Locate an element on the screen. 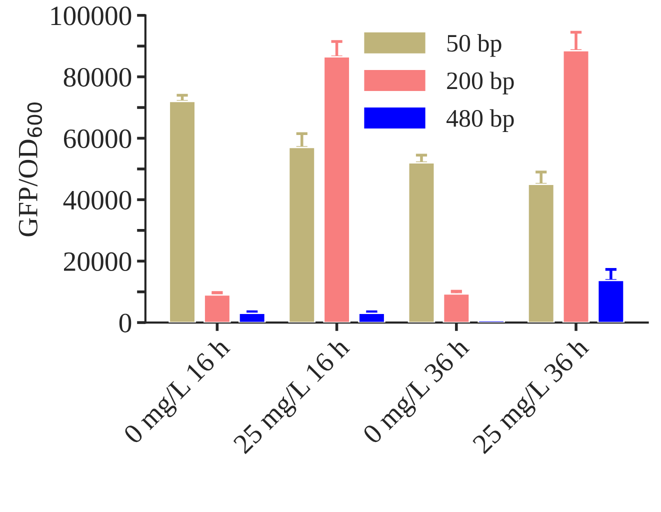 Image resolution: width=661 pixels, height=512 pixels. y-tick-label: 40000 is located at coordinates (97, 200).